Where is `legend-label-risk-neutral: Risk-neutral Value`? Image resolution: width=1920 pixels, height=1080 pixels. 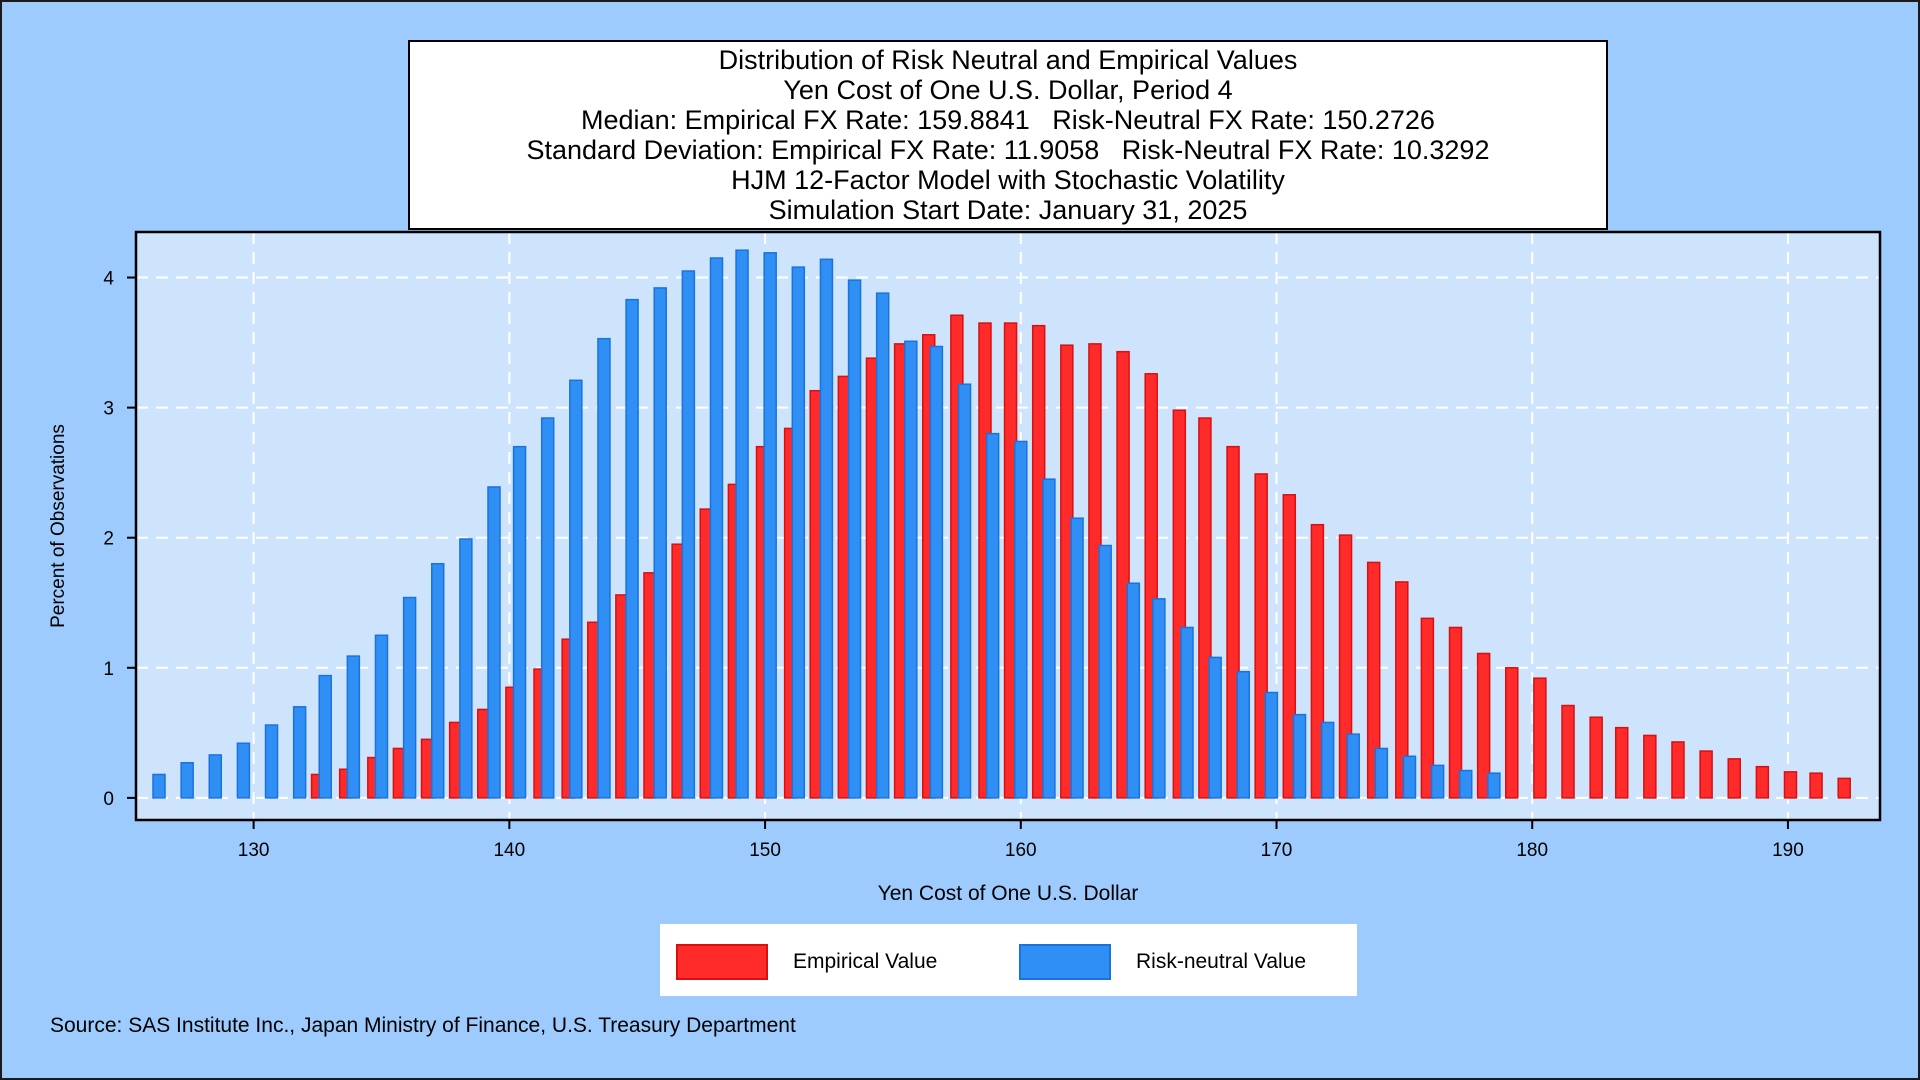
legend-label-risk-neutral: Risk-neutral Value is located at coordinates (1221, 961).